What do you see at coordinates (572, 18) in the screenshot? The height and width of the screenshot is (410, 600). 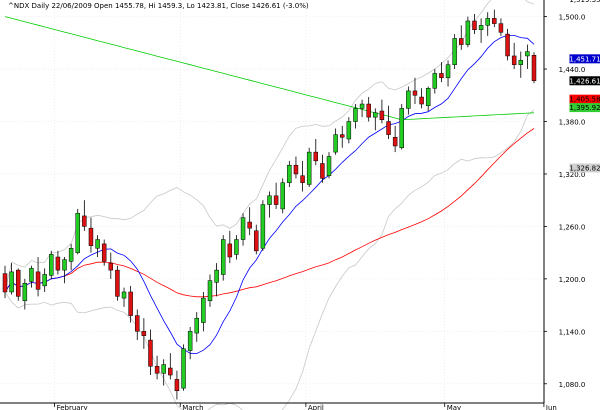 I see `y-tick-label: 1,500.0` at bounding box center [572, 18].